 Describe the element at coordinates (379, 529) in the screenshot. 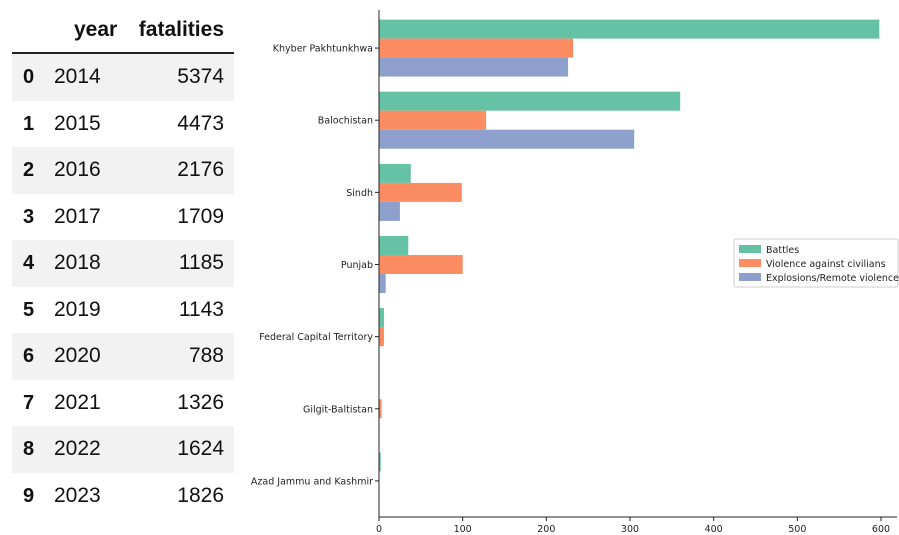

I see `x-tick-label: 0` at that location.